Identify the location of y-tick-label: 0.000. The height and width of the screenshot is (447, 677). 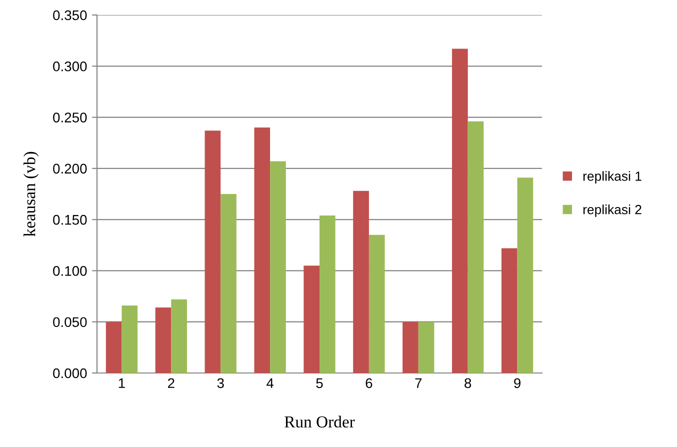
(70, 373).